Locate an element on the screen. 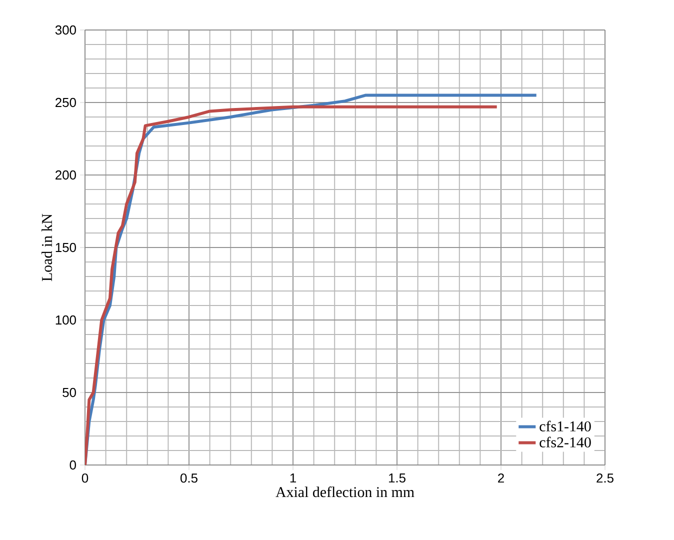  x-tick-label: 2 is located at coordinates (501, 478).